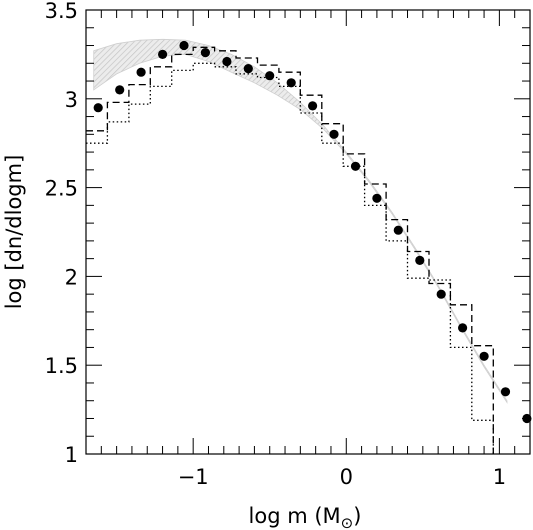 This screenshot has width=533, height=530. I want to click on y-axis-title: log [dn/dlogm], so click(14, 232).